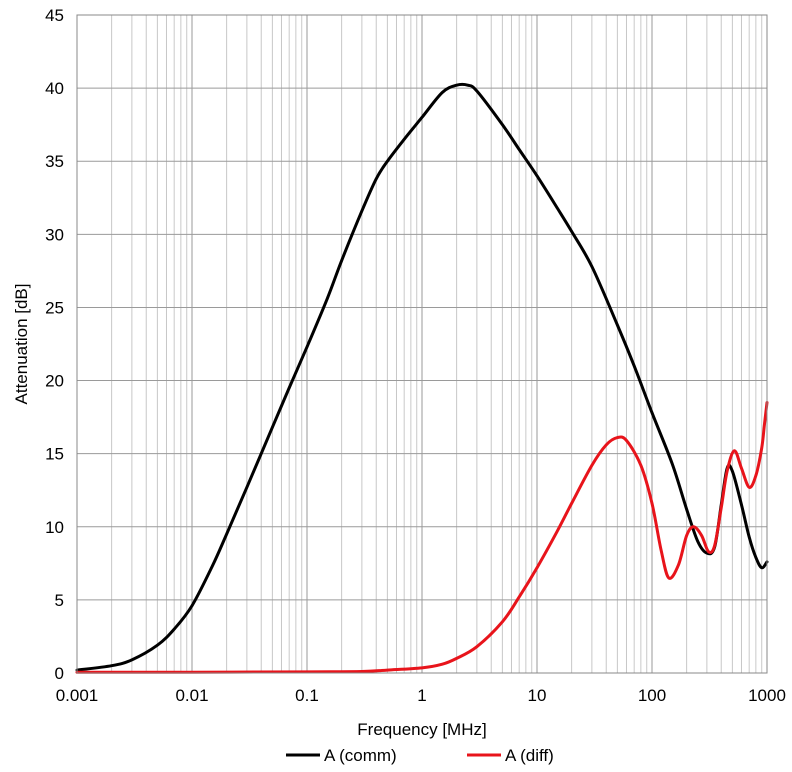 Image resolution: width=792 pixels, height=772 pixels. What do you see at coordinates (54, 161) in the screenshot?
I see `y-tick-label: 35` at bounding box center [54, 161].